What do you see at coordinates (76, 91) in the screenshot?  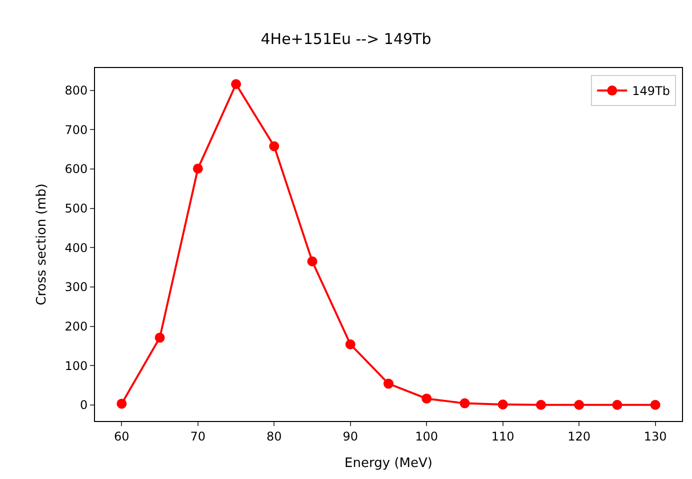 I see `y-tick-label: 800` at bounding box center [76, 91].